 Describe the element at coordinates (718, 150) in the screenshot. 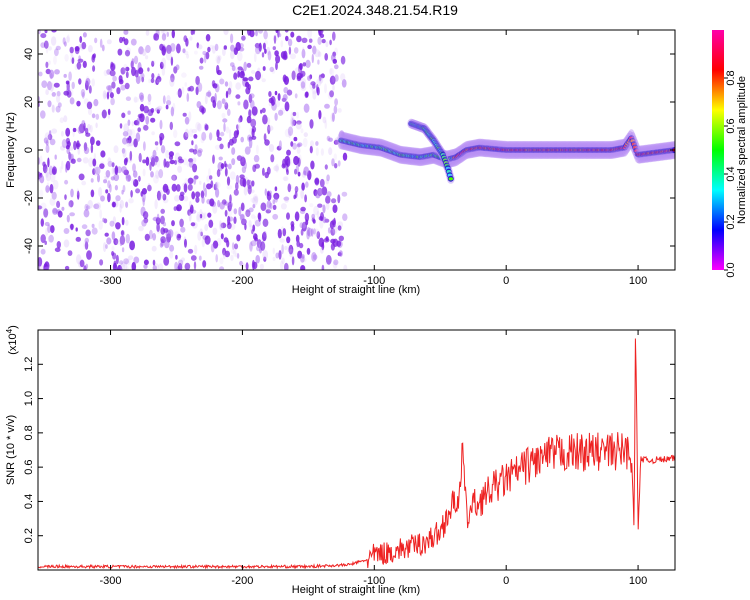

I see `colorbar-gradient` at that location.